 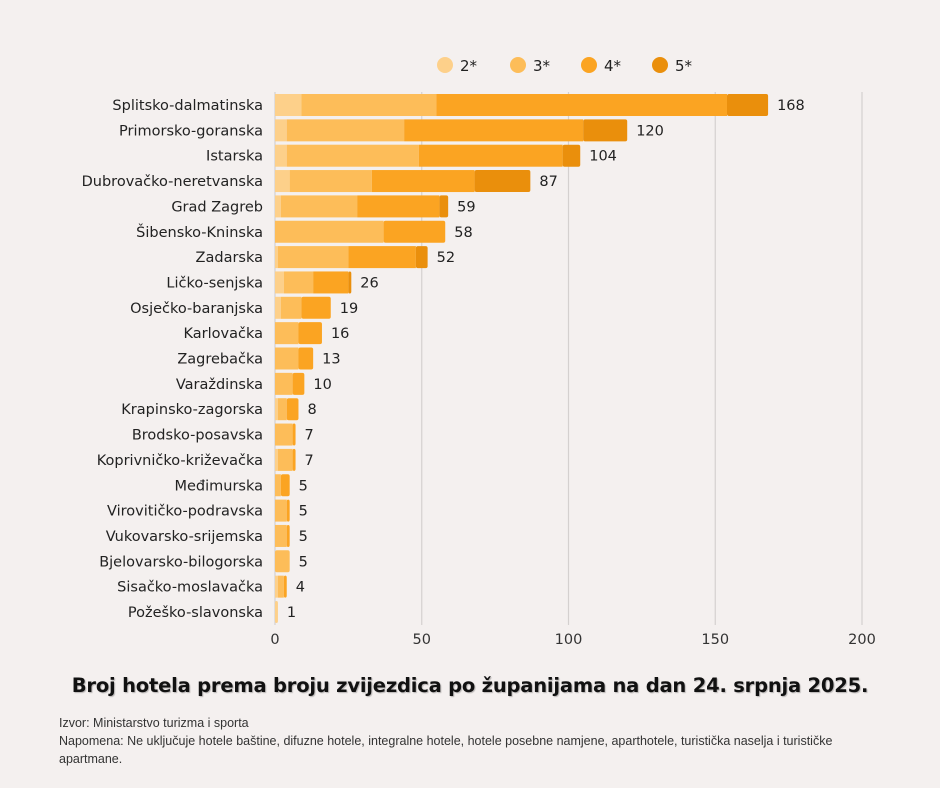 I want to click on legend: 2* 3* 4* 5*, so click(x=565, y=66).